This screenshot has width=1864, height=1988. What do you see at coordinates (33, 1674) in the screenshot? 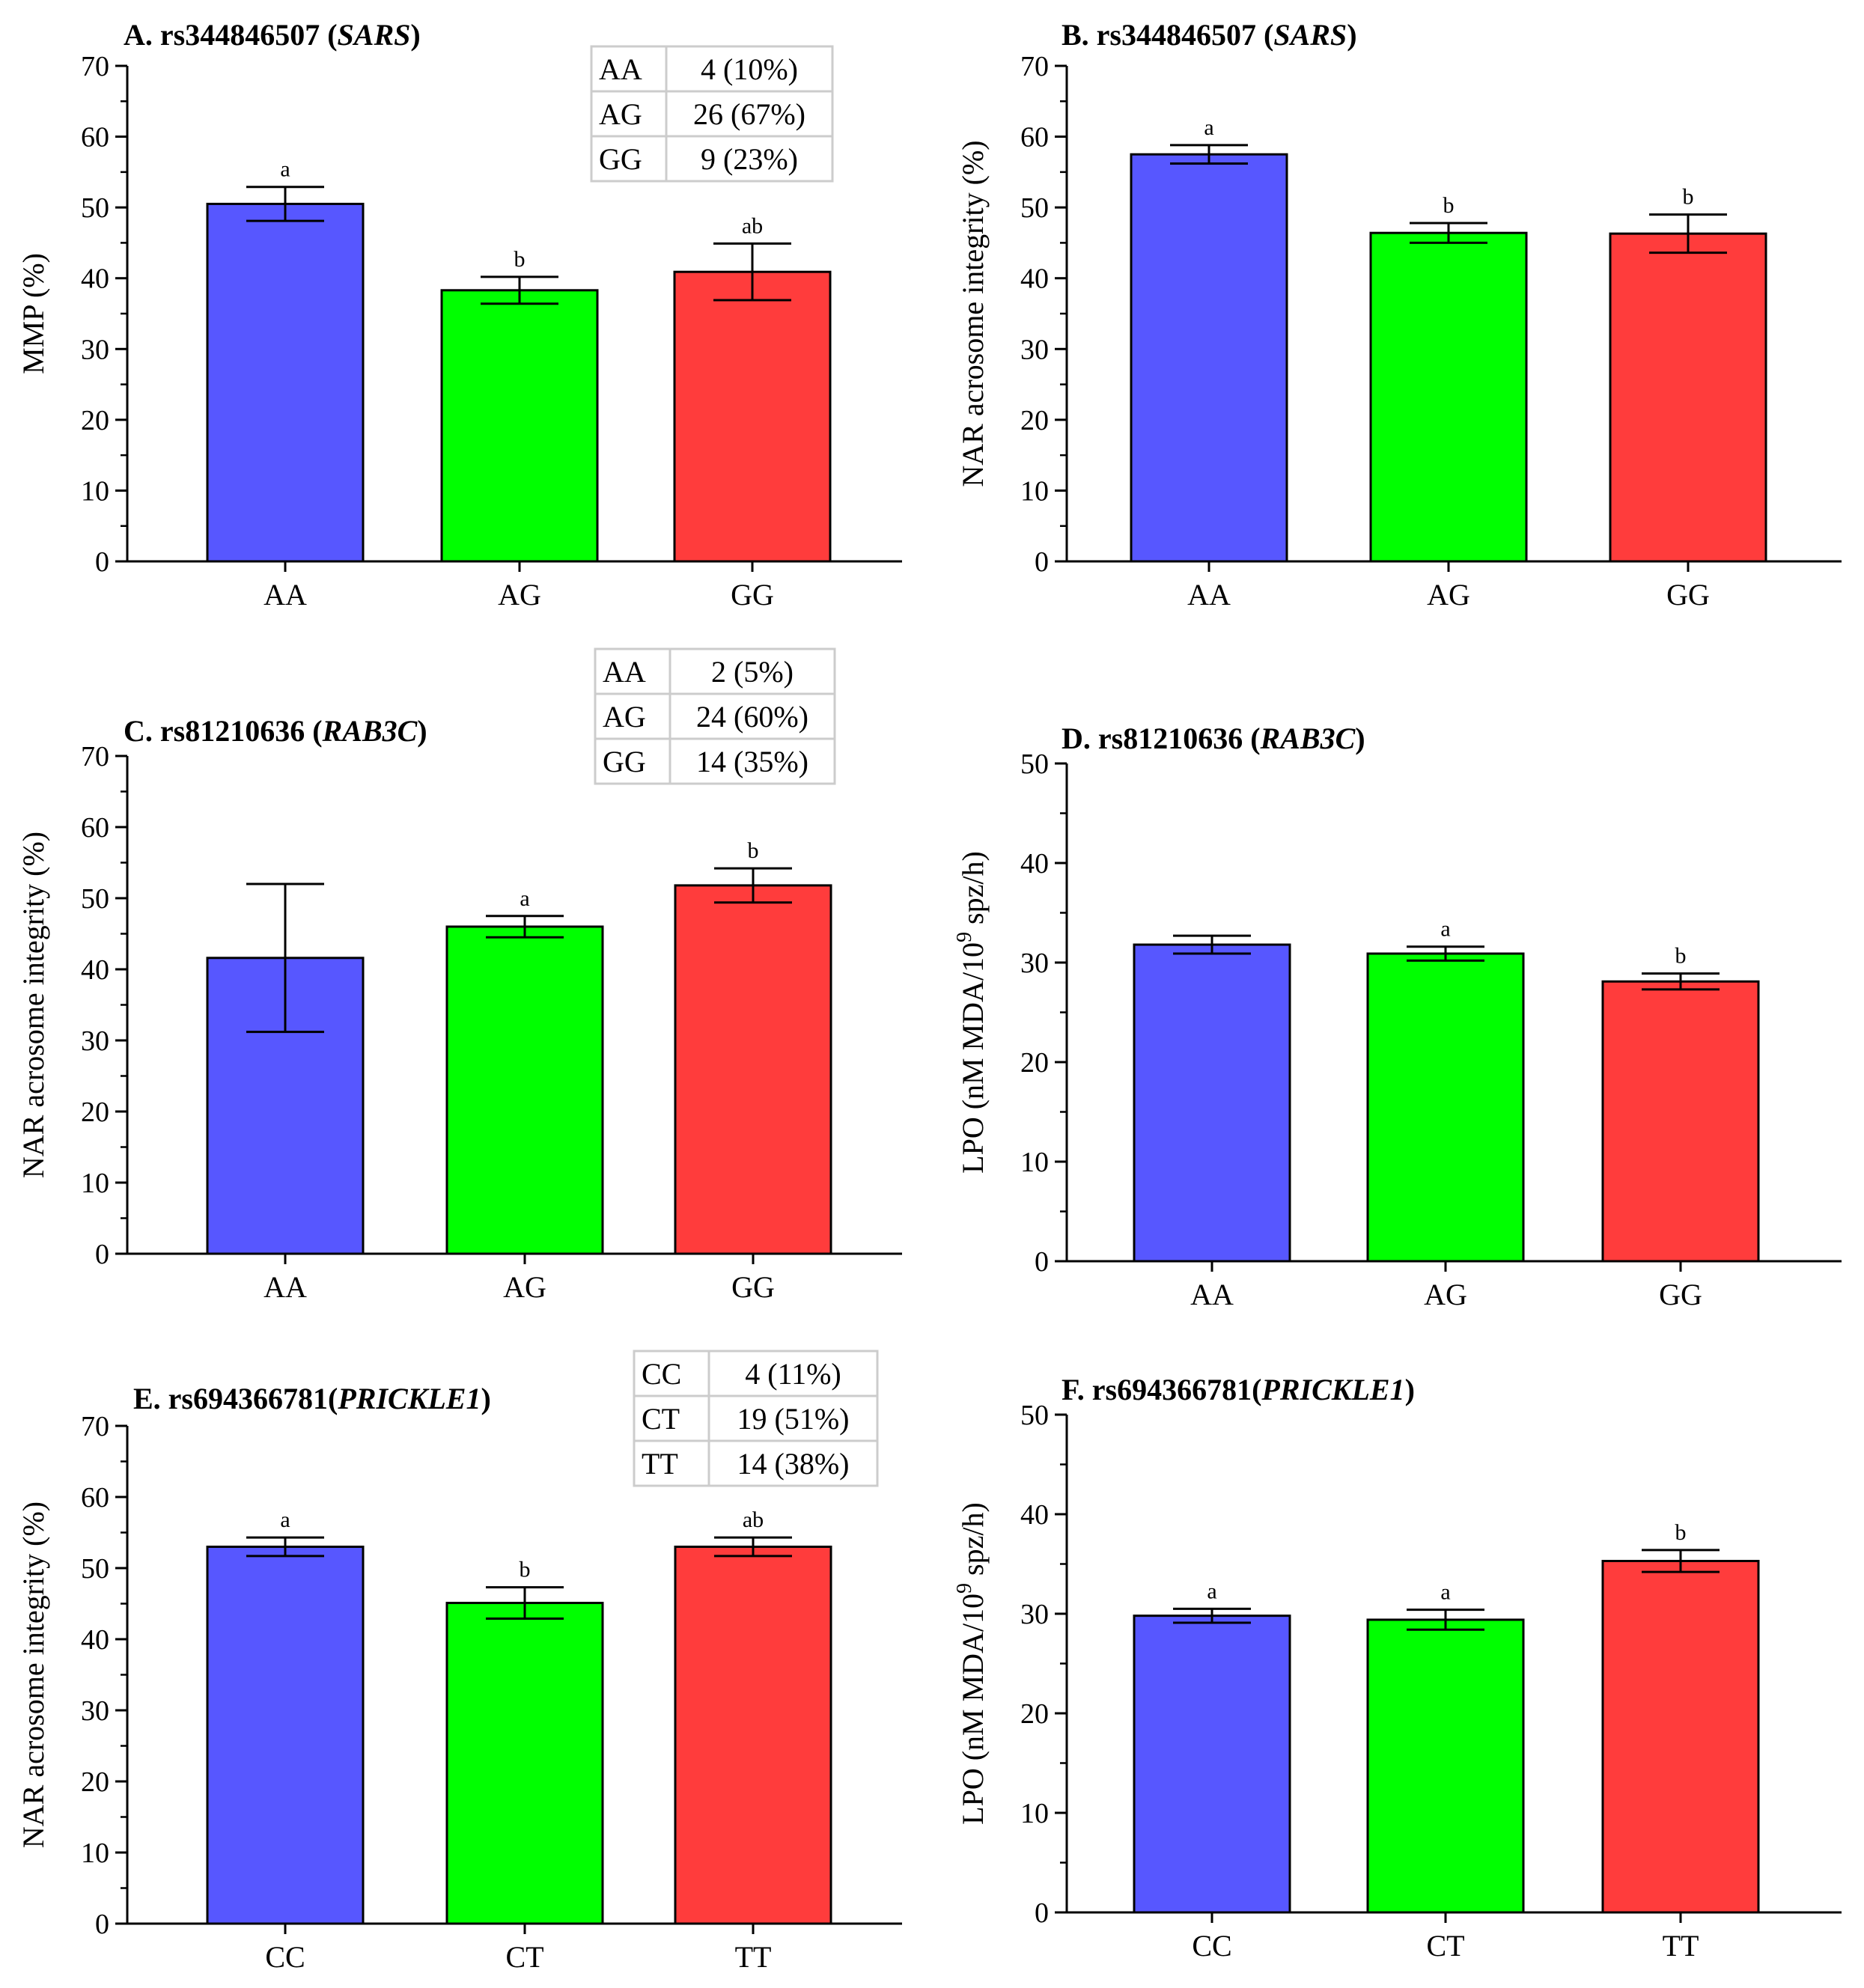
I see `y-axis-label: NAR acrosome integrity (%)` at bounding box center [33, 1674].